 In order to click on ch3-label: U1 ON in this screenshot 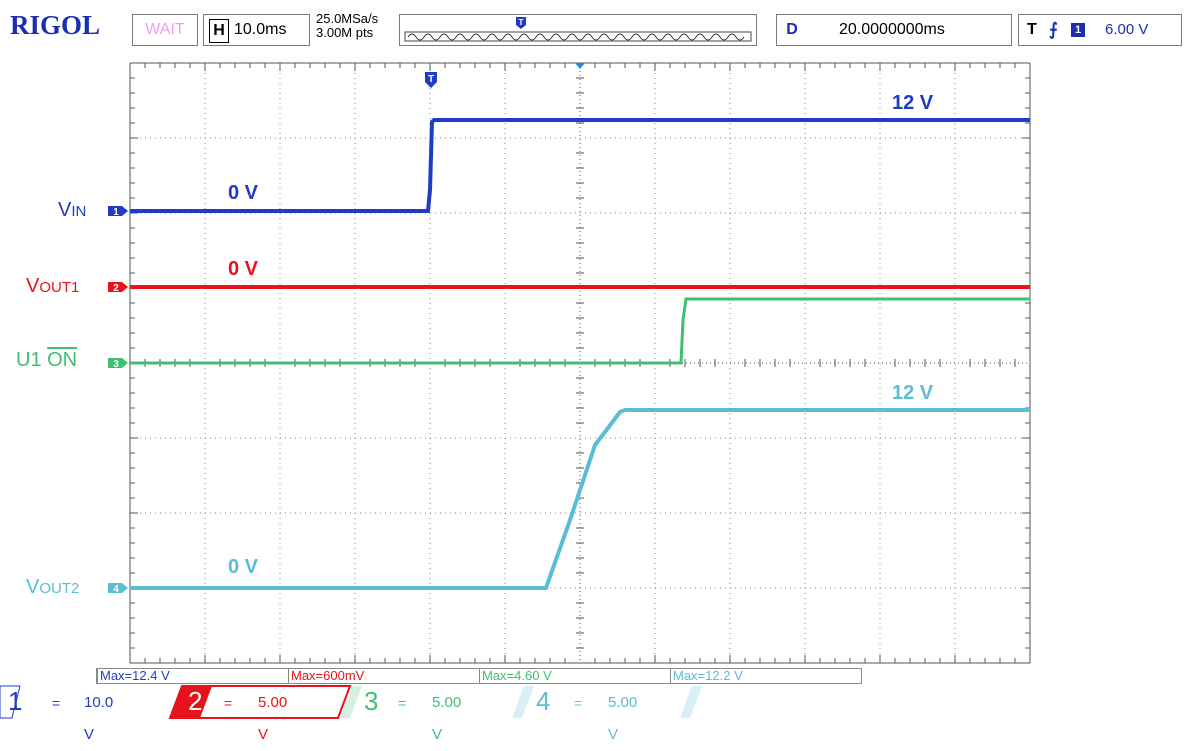, I will do `click(47, 360)`.